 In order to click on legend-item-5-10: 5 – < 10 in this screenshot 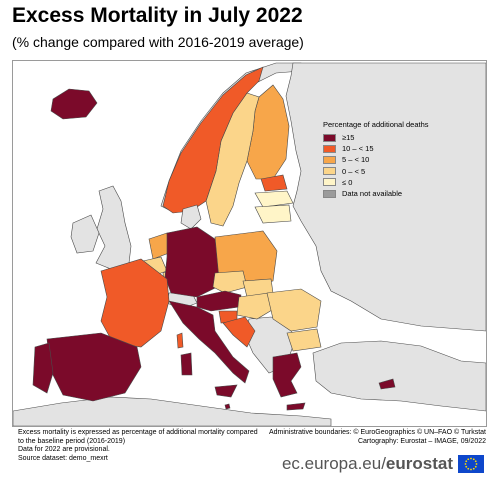, I will do `click(398, 159)`.